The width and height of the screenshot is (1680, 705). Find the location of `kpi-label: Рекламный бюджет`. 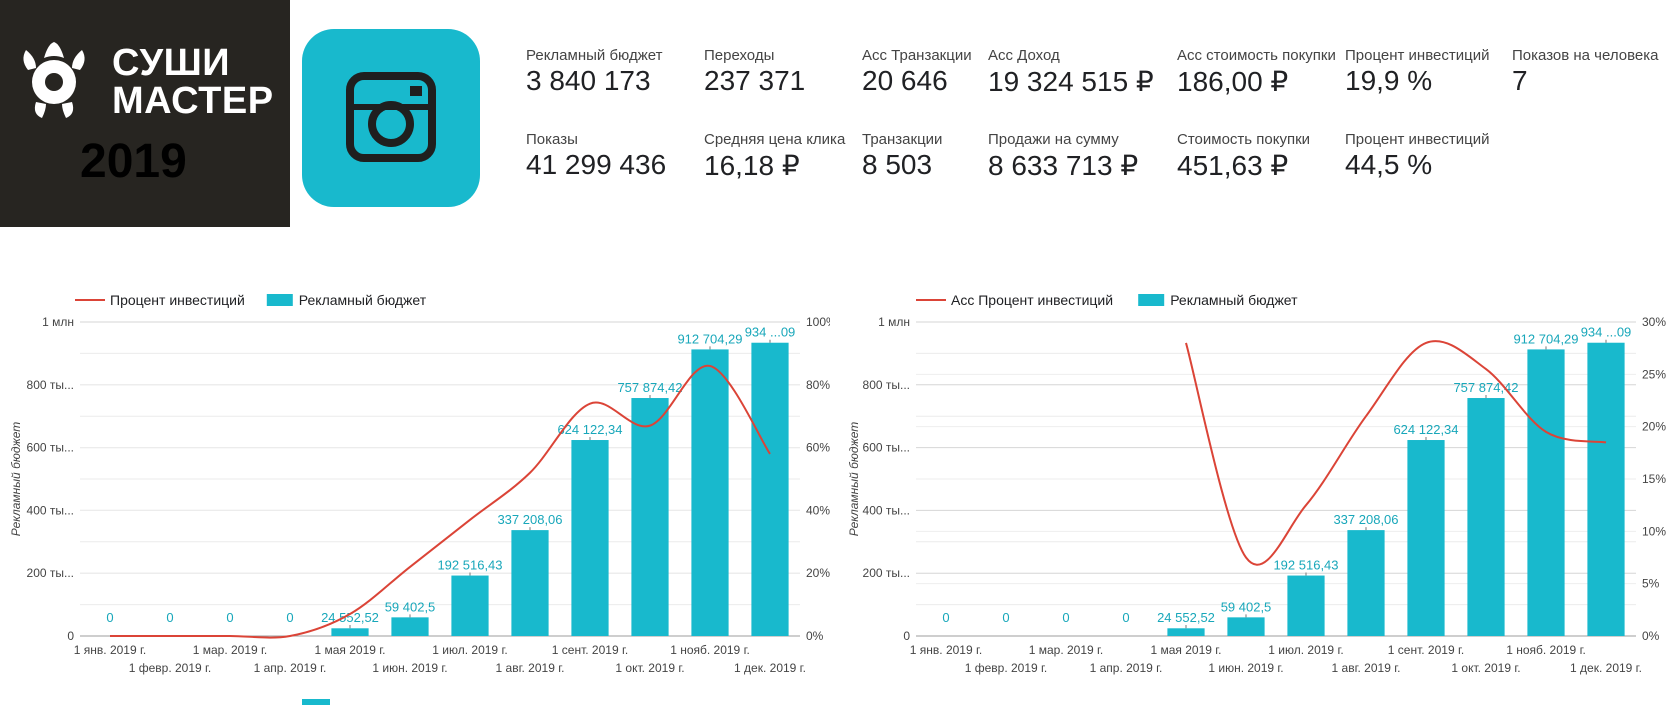

kpi-label: Рекламный бюджет is located at coordinates (594, 55).